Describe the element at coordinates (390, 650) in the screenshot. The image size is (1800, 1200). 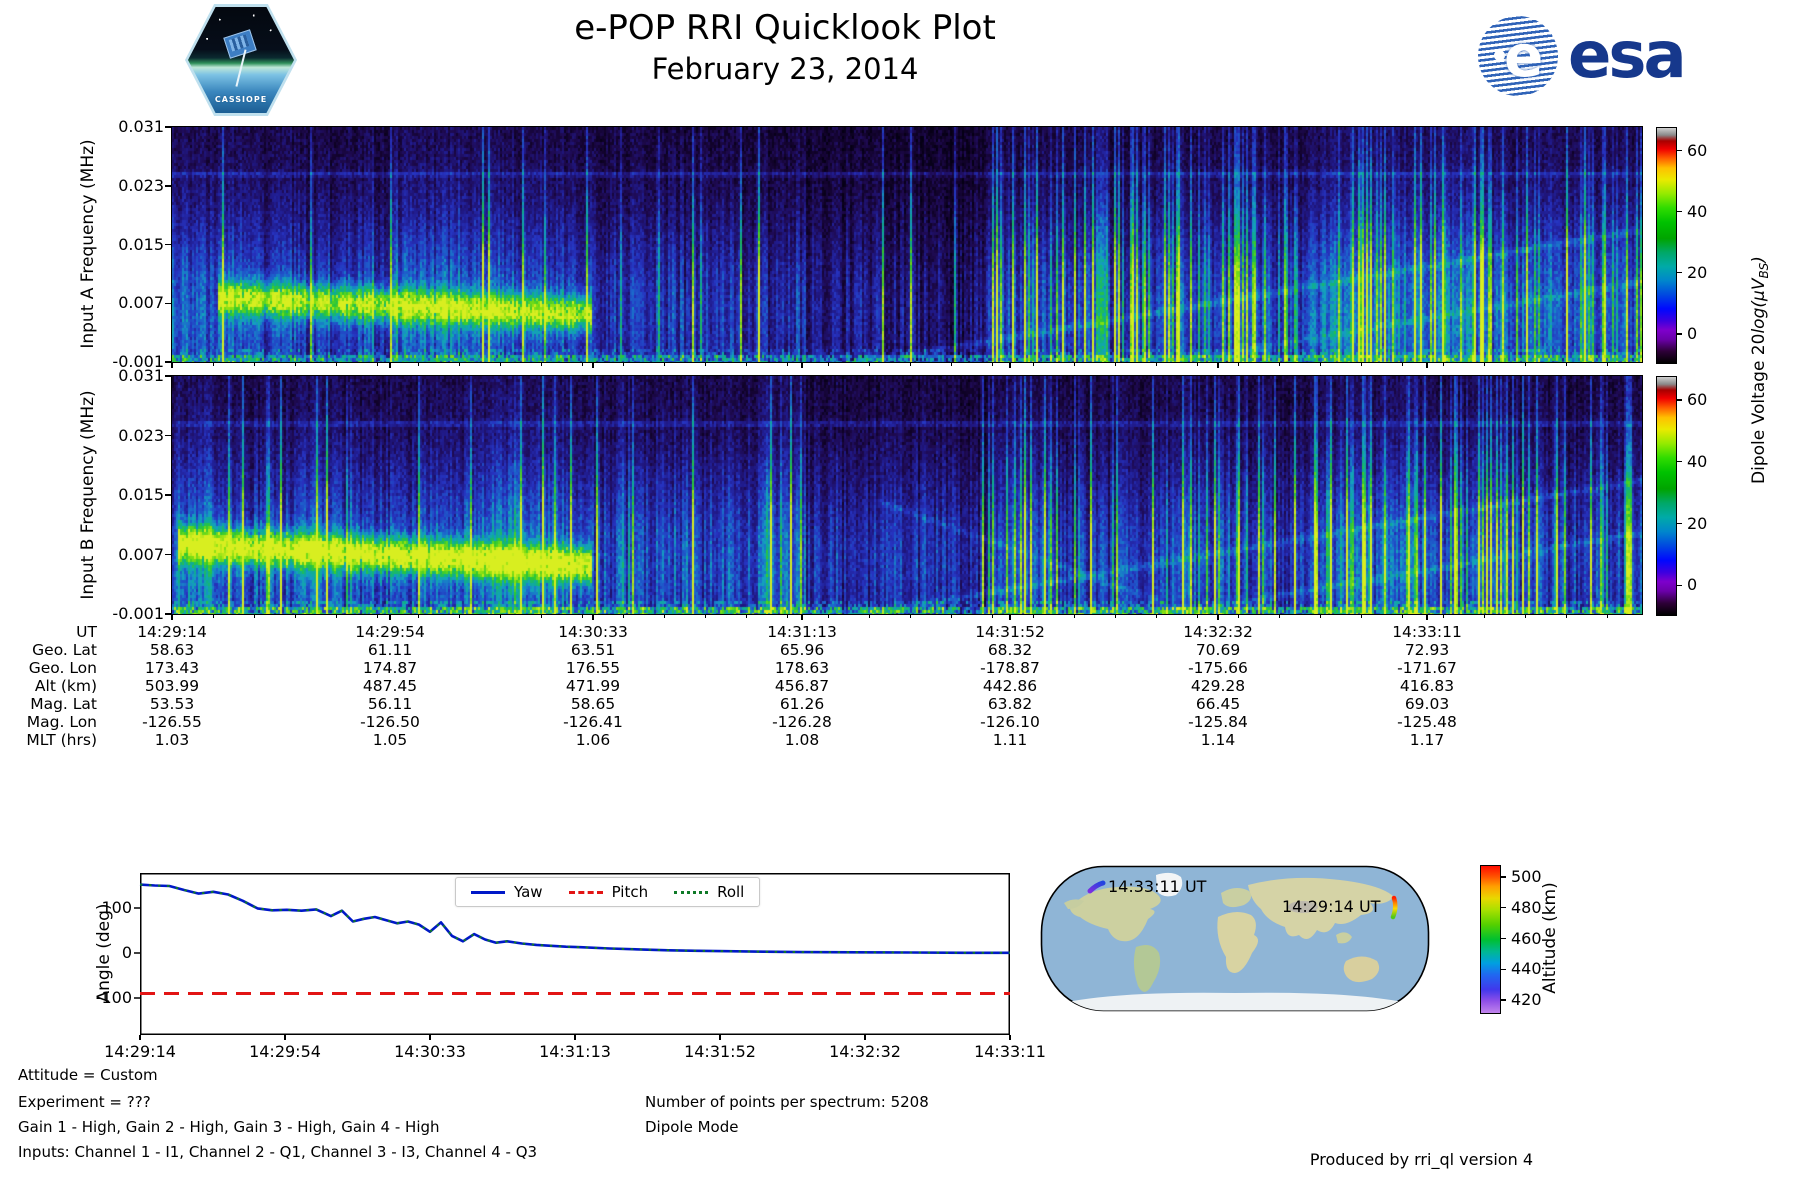
I see `table-cell: 61.11` at that location.